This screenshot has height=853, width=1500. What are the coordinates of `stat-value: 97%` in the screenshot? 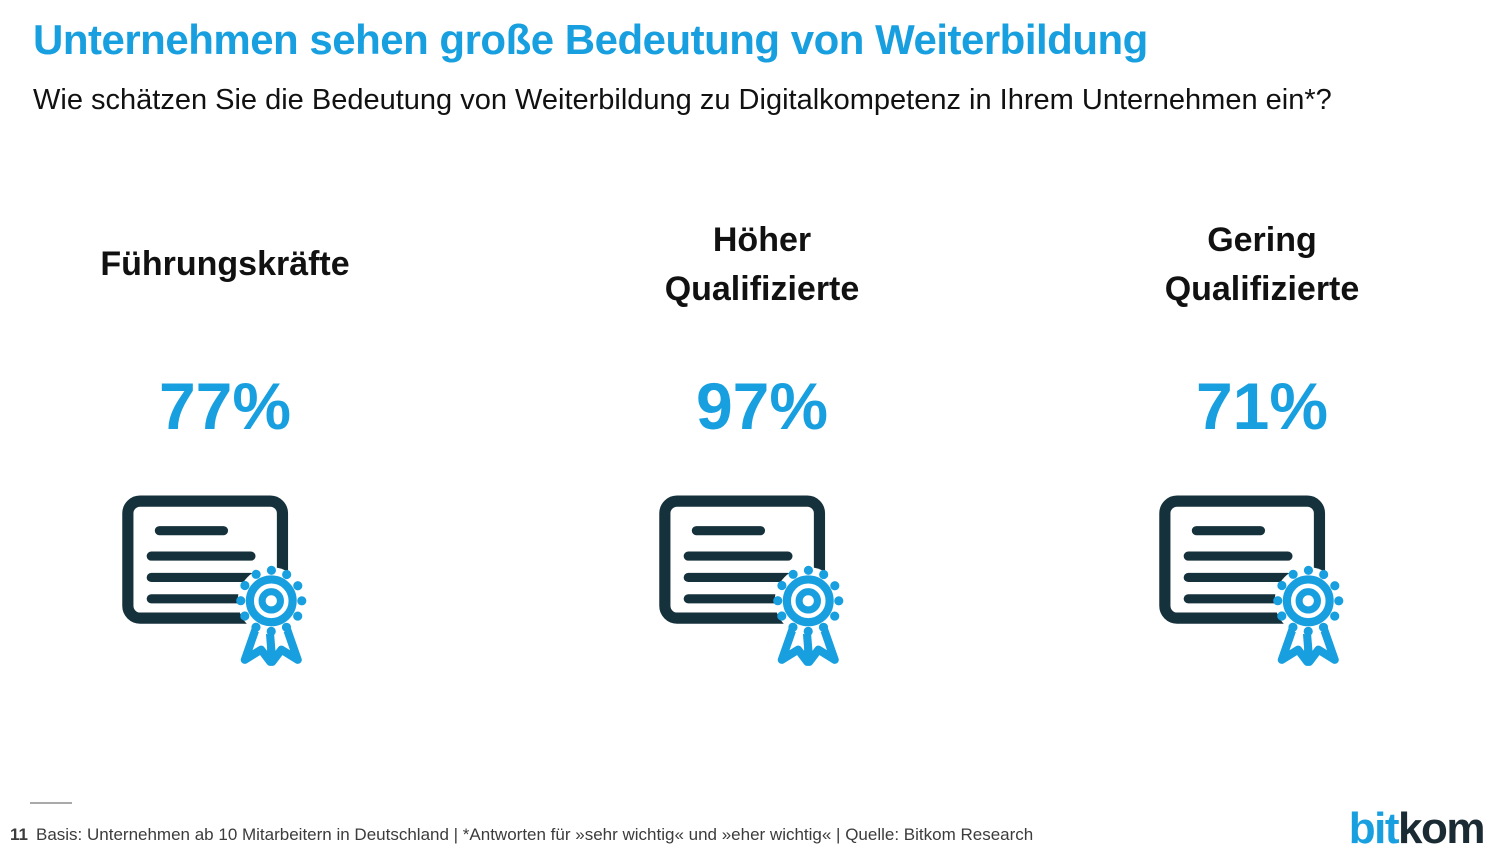 It's located at (762, 406).